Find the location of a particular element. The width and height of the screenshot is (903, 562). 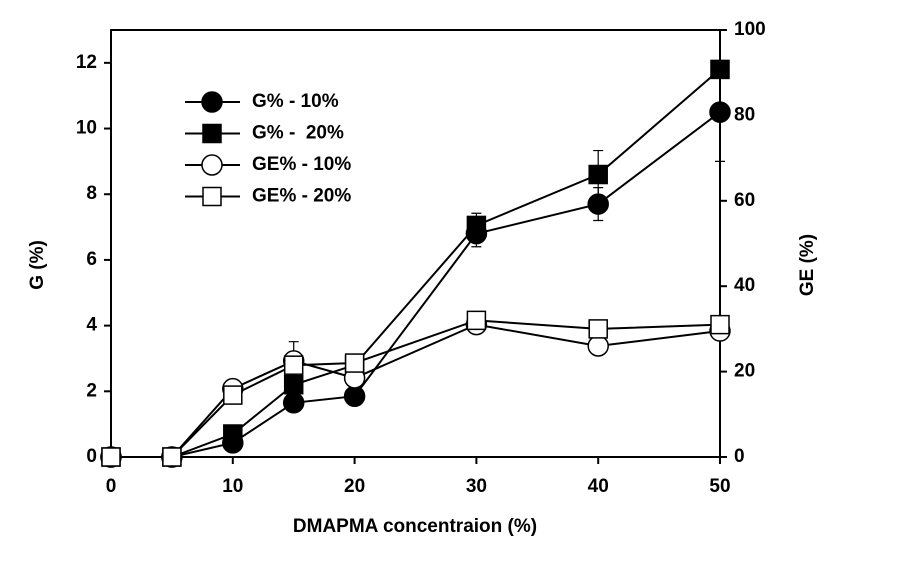

y2-tick-label: 80 is located at coordinates (744, 114).